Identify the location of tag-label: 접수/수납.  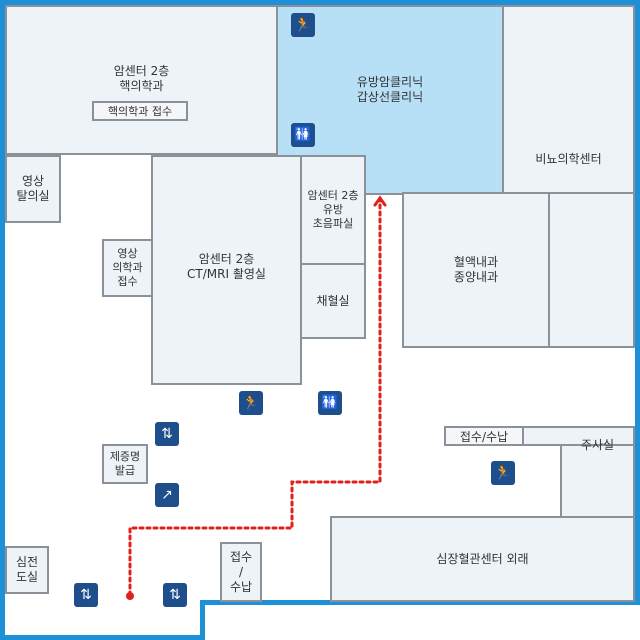
(484, 436).